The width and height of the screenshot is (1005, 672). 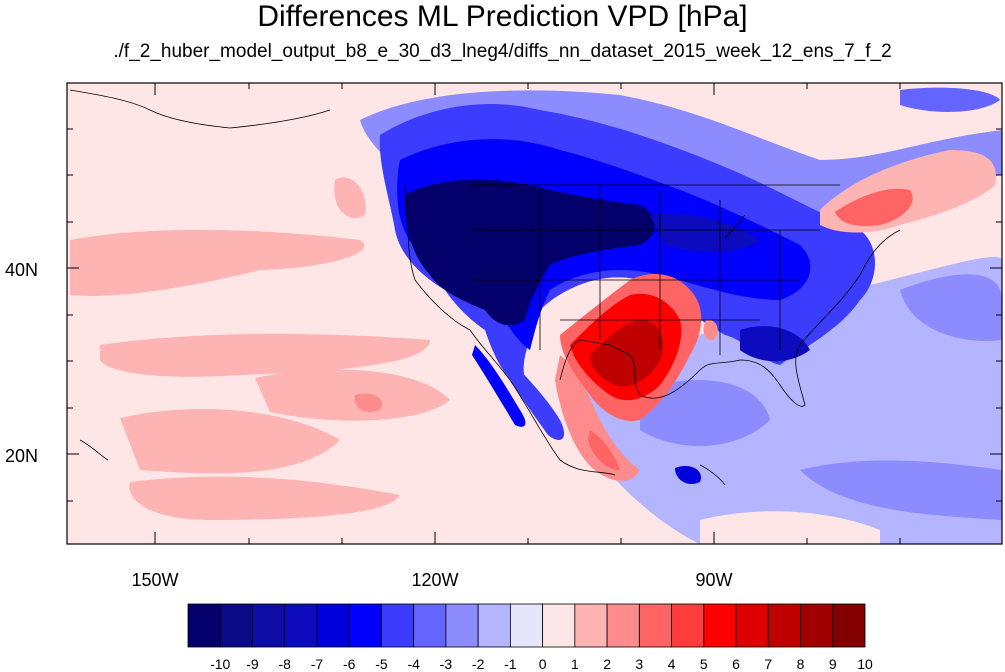 I want to click on southeast-negative, so click(x=775, y=344).